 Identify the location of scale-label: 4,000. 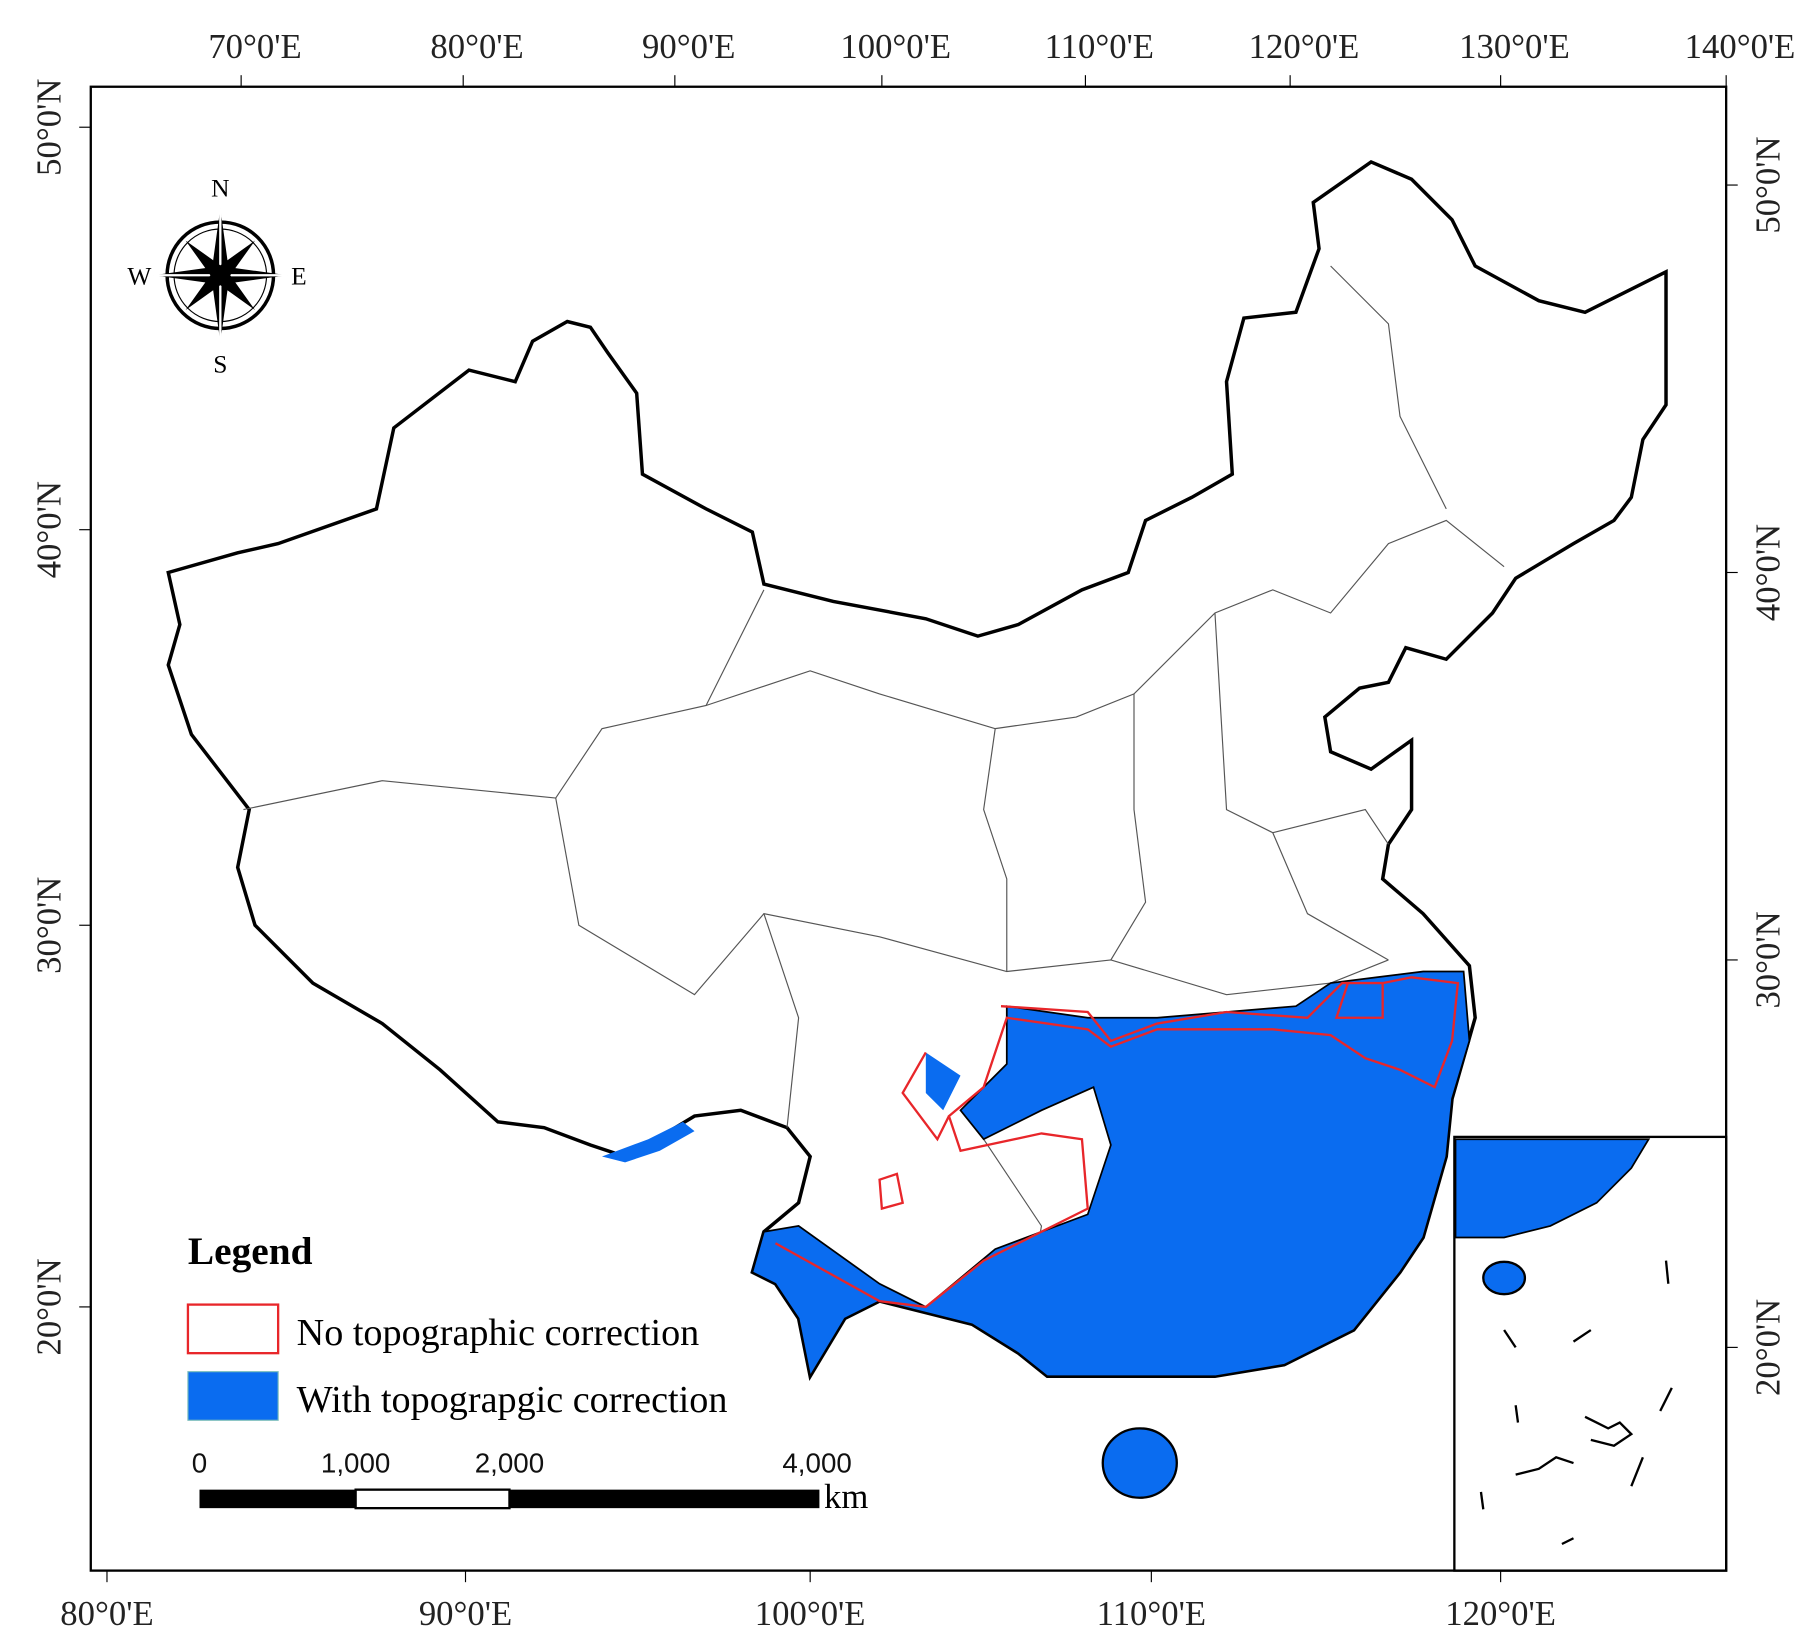
(816, 1462).